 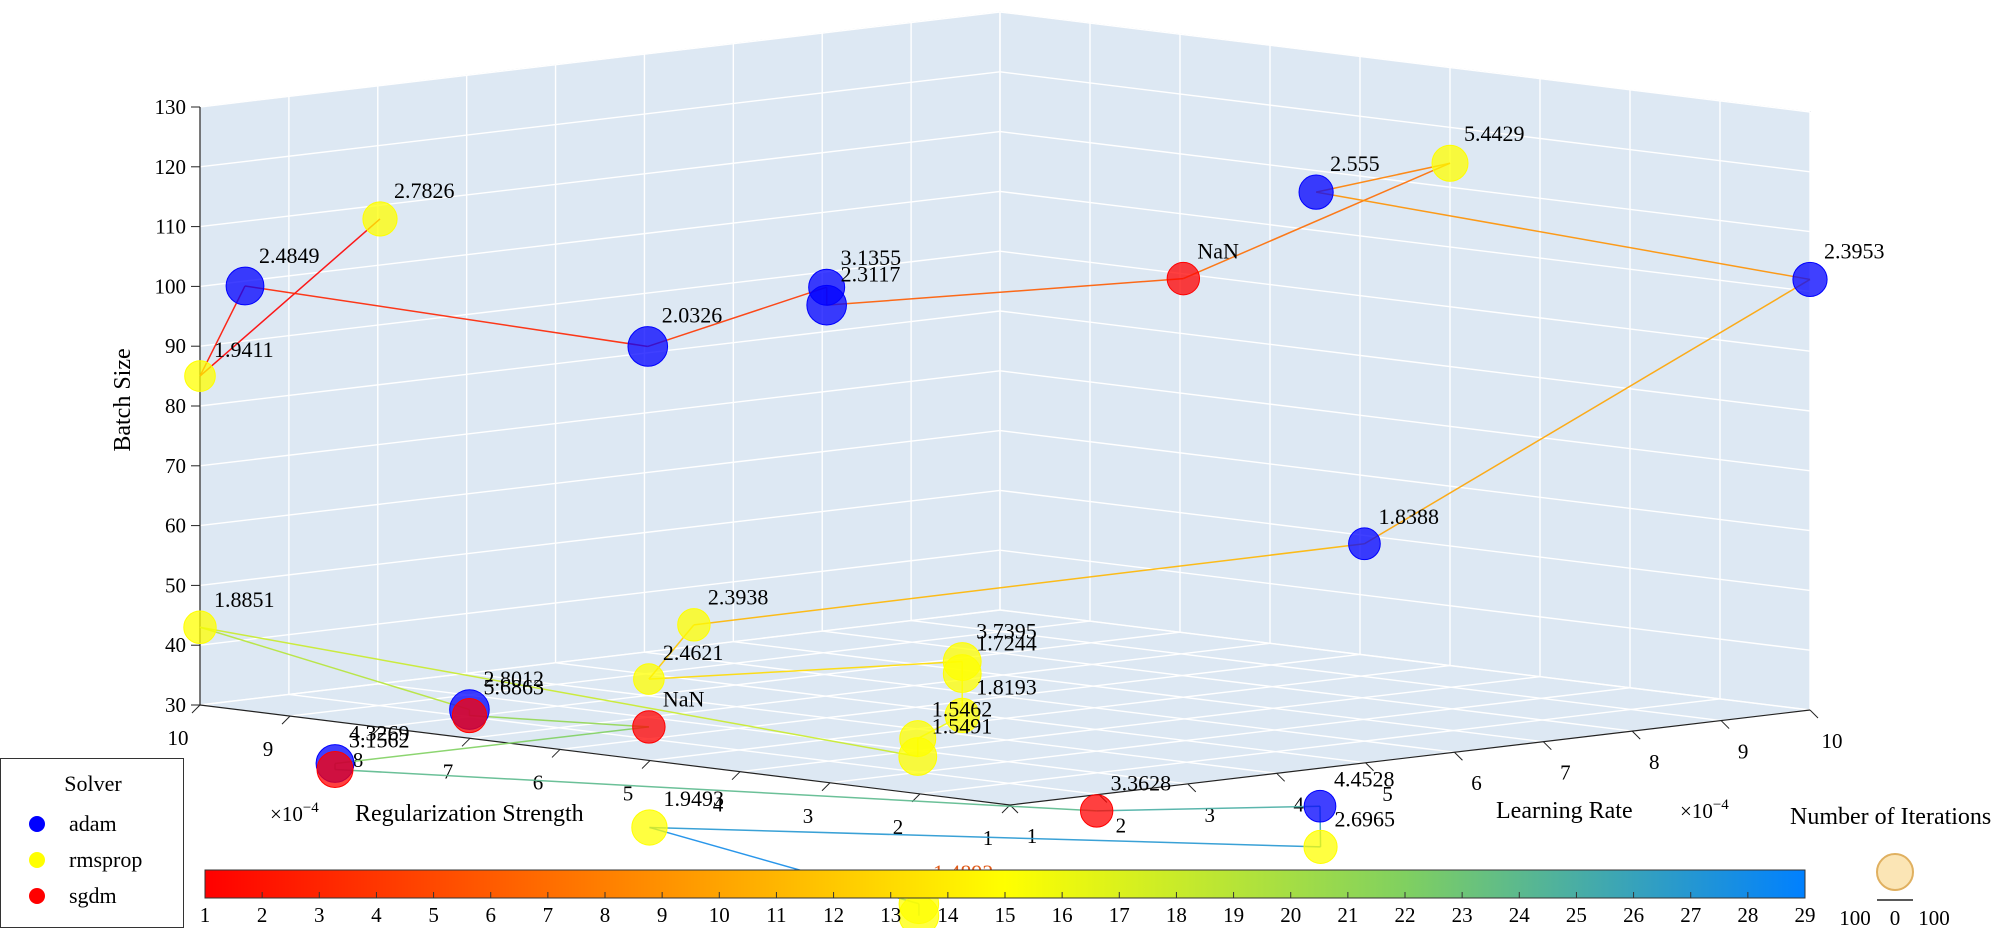 What do you see at coordinates (1462, 915) in the screenshot?
I see `colorbar-tick-label: 23` at bounding box center [1462, 915].